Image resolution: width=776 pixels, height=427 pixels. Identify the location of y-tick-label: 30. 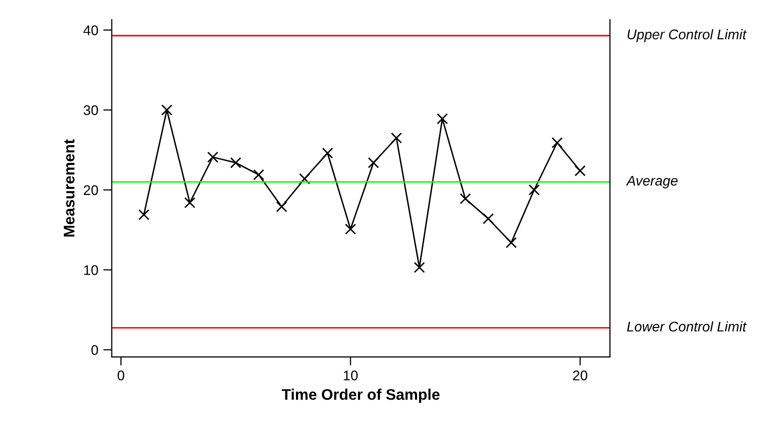
(91, 110).